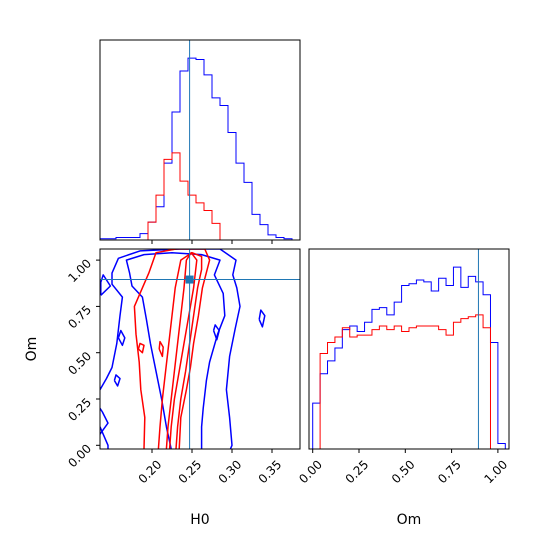 The width and height of the screenshot is (550, 550). I want to click on om-hist-xtick-label: 0.75, so click(449, 471).